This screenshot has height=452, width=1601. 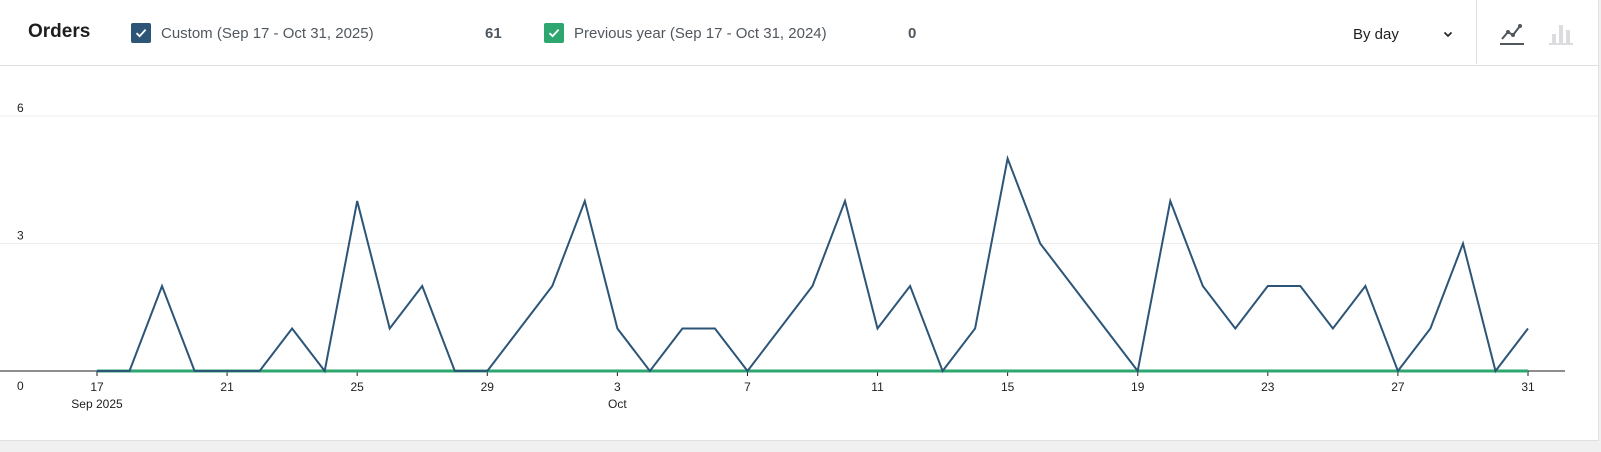 What do you see at coordinates (493, 33) in the screenshot?
I see `legend-total-current: 61` at bounding box center [493, 33].